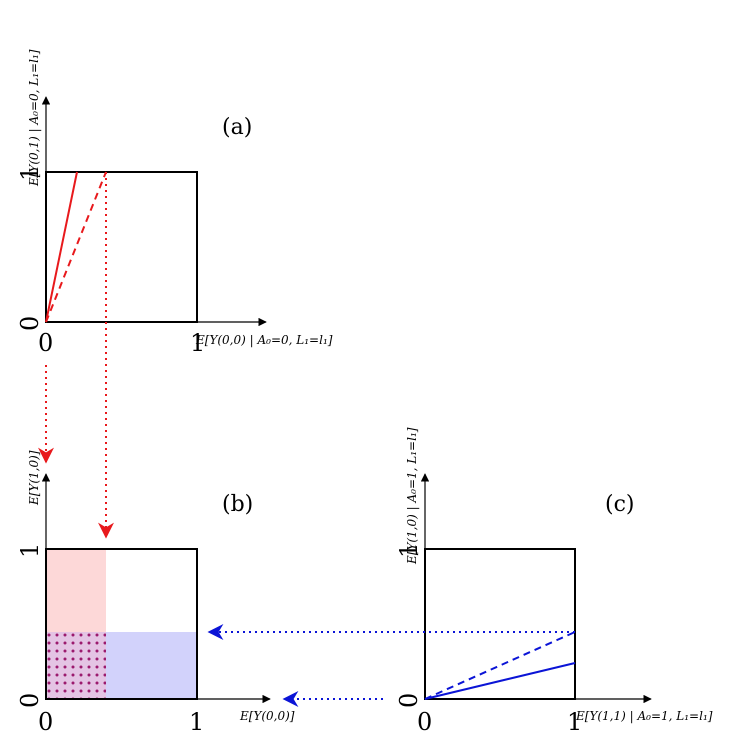 Image resolution: width=743 pixels, height=736 pixels. I want to click on panel-c-label: (c), so click(620, 504).